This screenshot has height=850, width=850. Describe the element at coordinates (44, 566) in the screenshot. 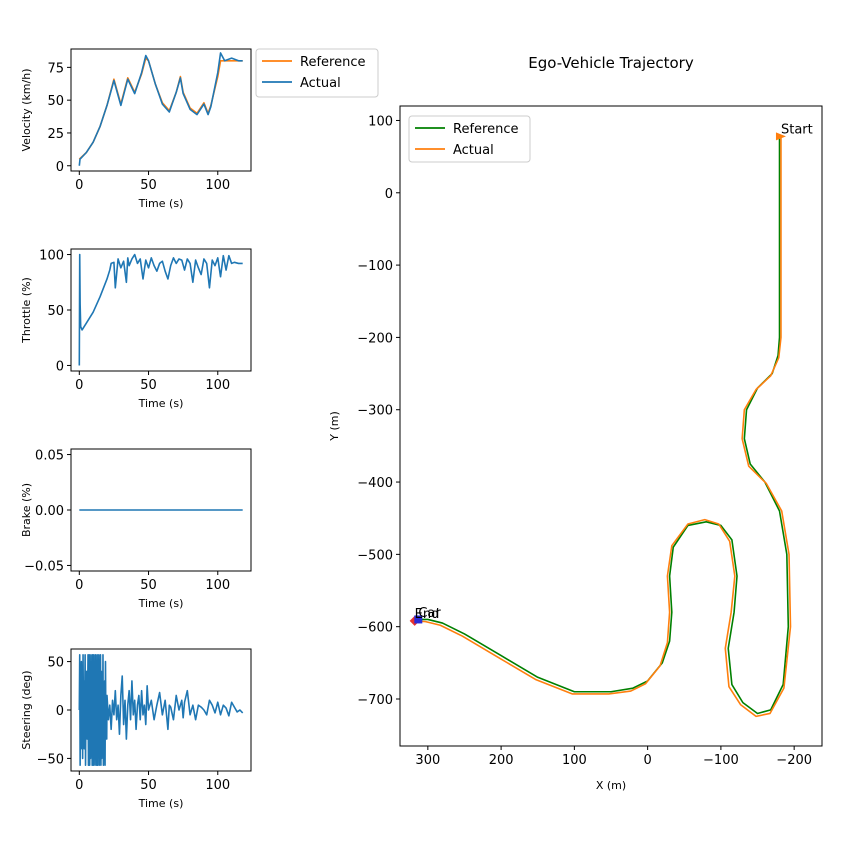

I see `brake-ytick-label: −0.05` at that location.